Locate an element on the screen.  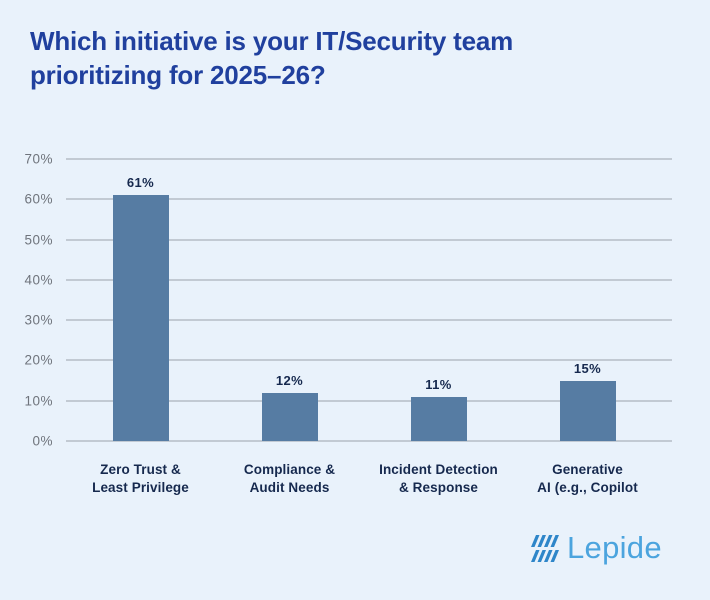
x-category-label: Zero Trust & Least Privilege is located at coordinates (140, 479).